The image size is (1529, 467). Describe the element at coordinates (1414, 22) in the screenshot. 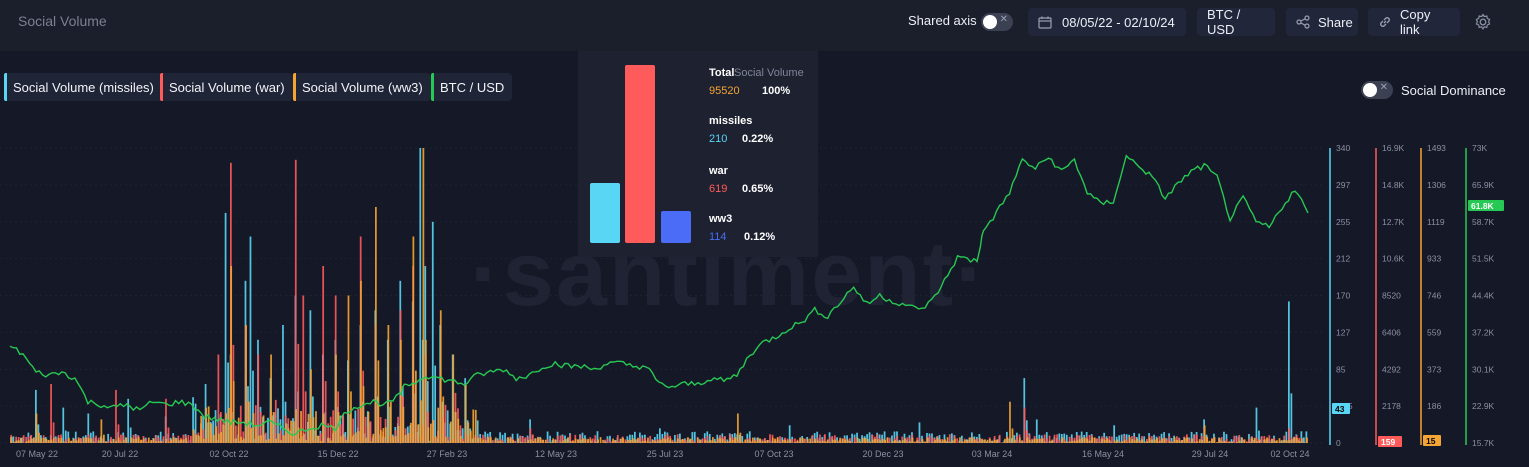

I see `copy-link-button: Copy link` at that location.